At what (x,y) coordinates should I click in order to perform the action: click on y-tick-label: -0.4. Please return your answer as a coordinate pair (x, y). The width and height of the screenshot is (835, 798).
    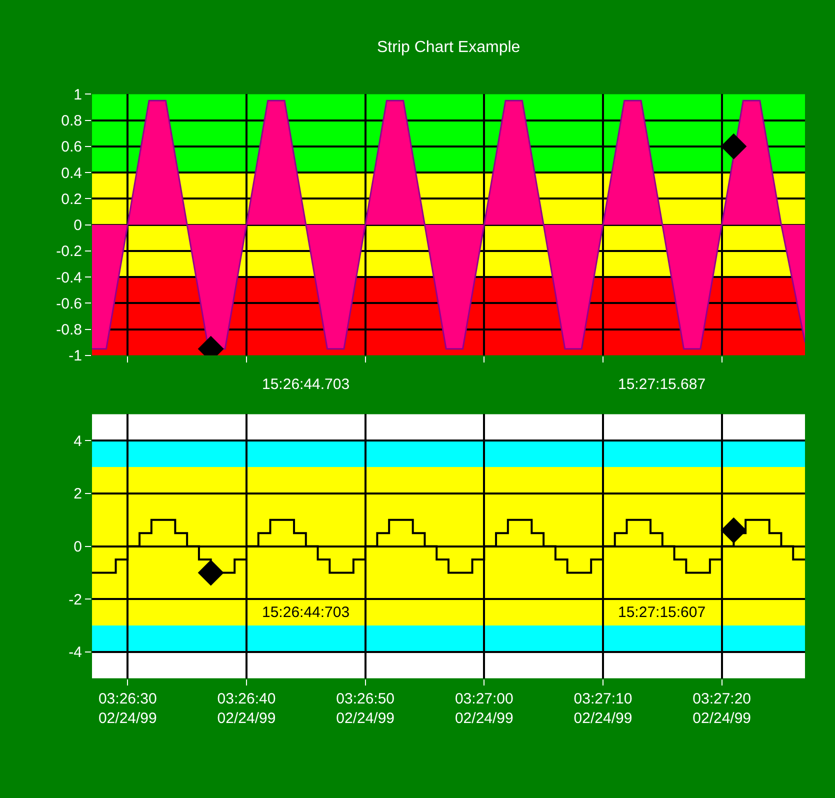
    Looking at the image, I should click on (69, 277).